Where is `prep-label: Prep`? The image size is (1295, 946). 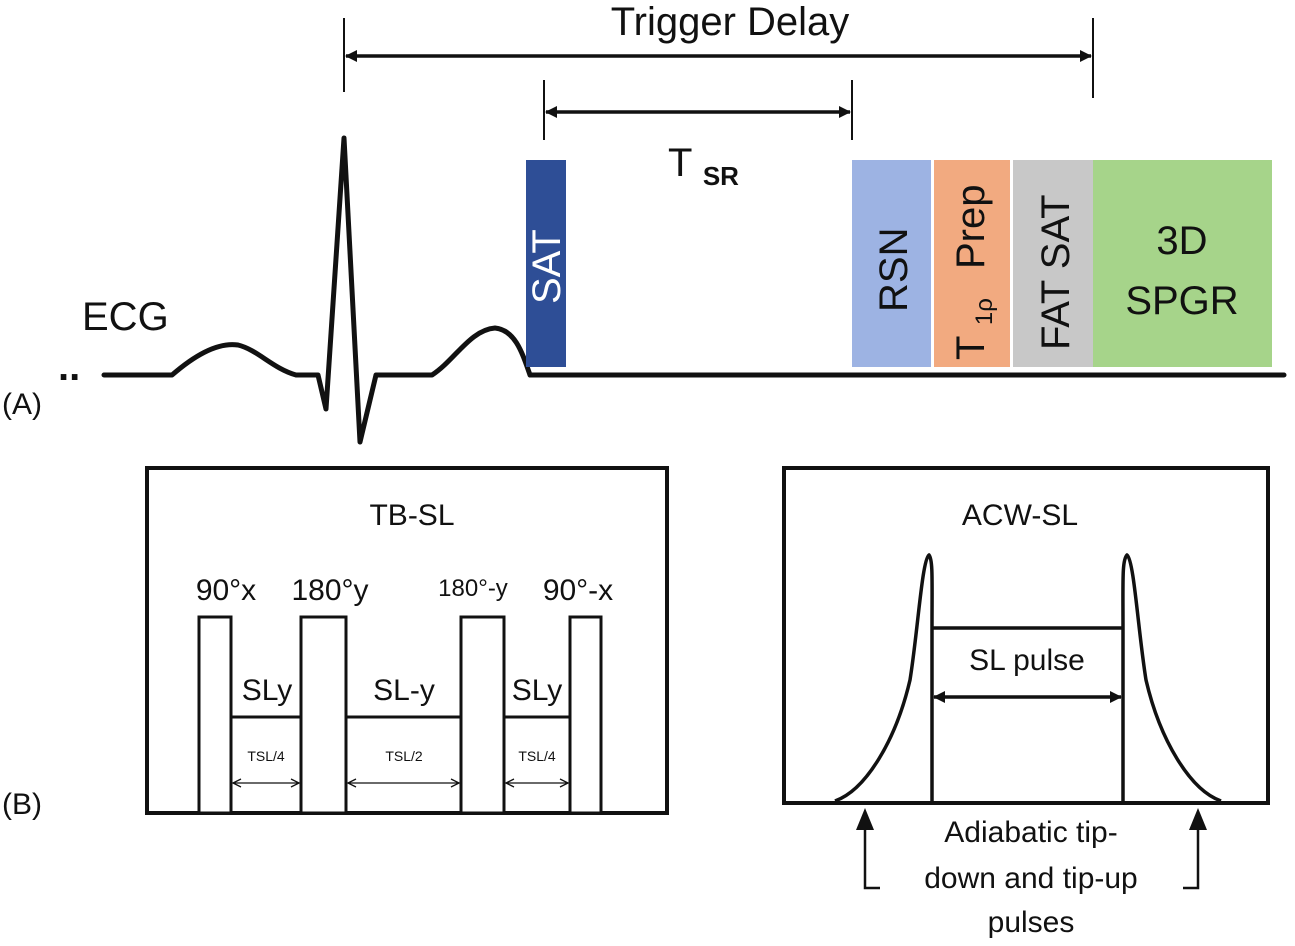
prep-label: Prep is located at coordinates (971, 227).